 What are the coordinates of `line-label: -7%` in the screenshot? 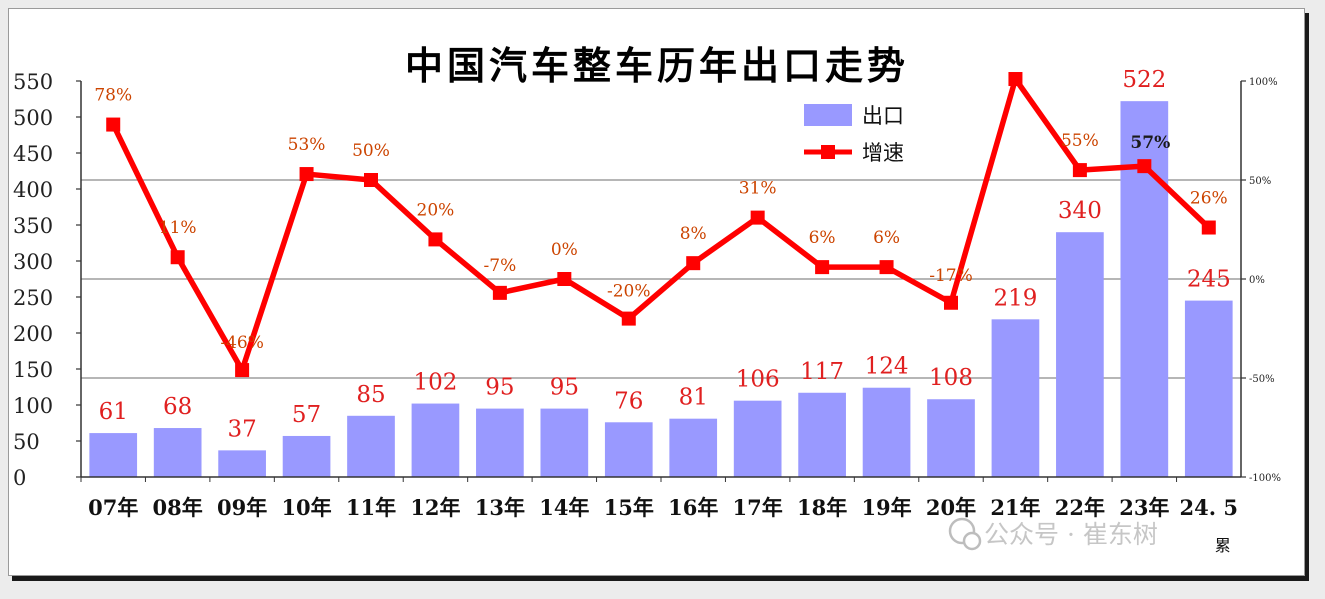 It's located at (500, 266).